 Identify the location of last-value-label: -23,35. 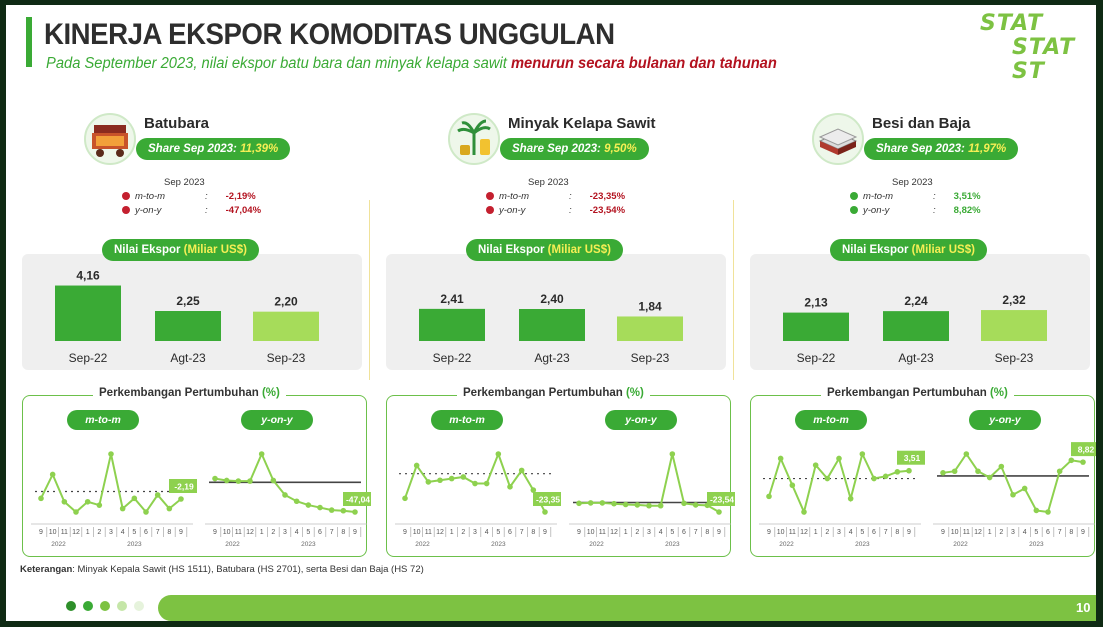
(548, 500).